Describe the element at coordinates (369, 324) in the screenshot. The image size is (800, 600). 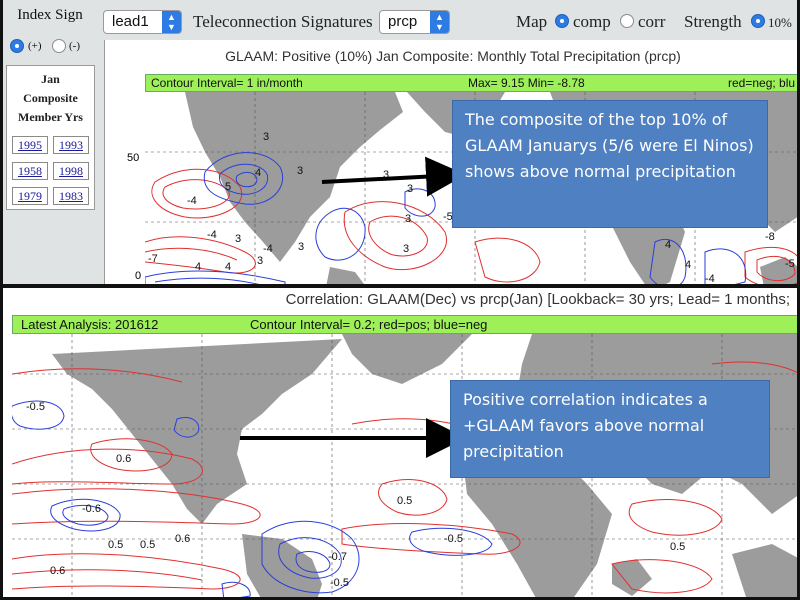
I see `correlation-contour-text: Contour Interval= 0.2; red=pos; blue=neg` at that location.